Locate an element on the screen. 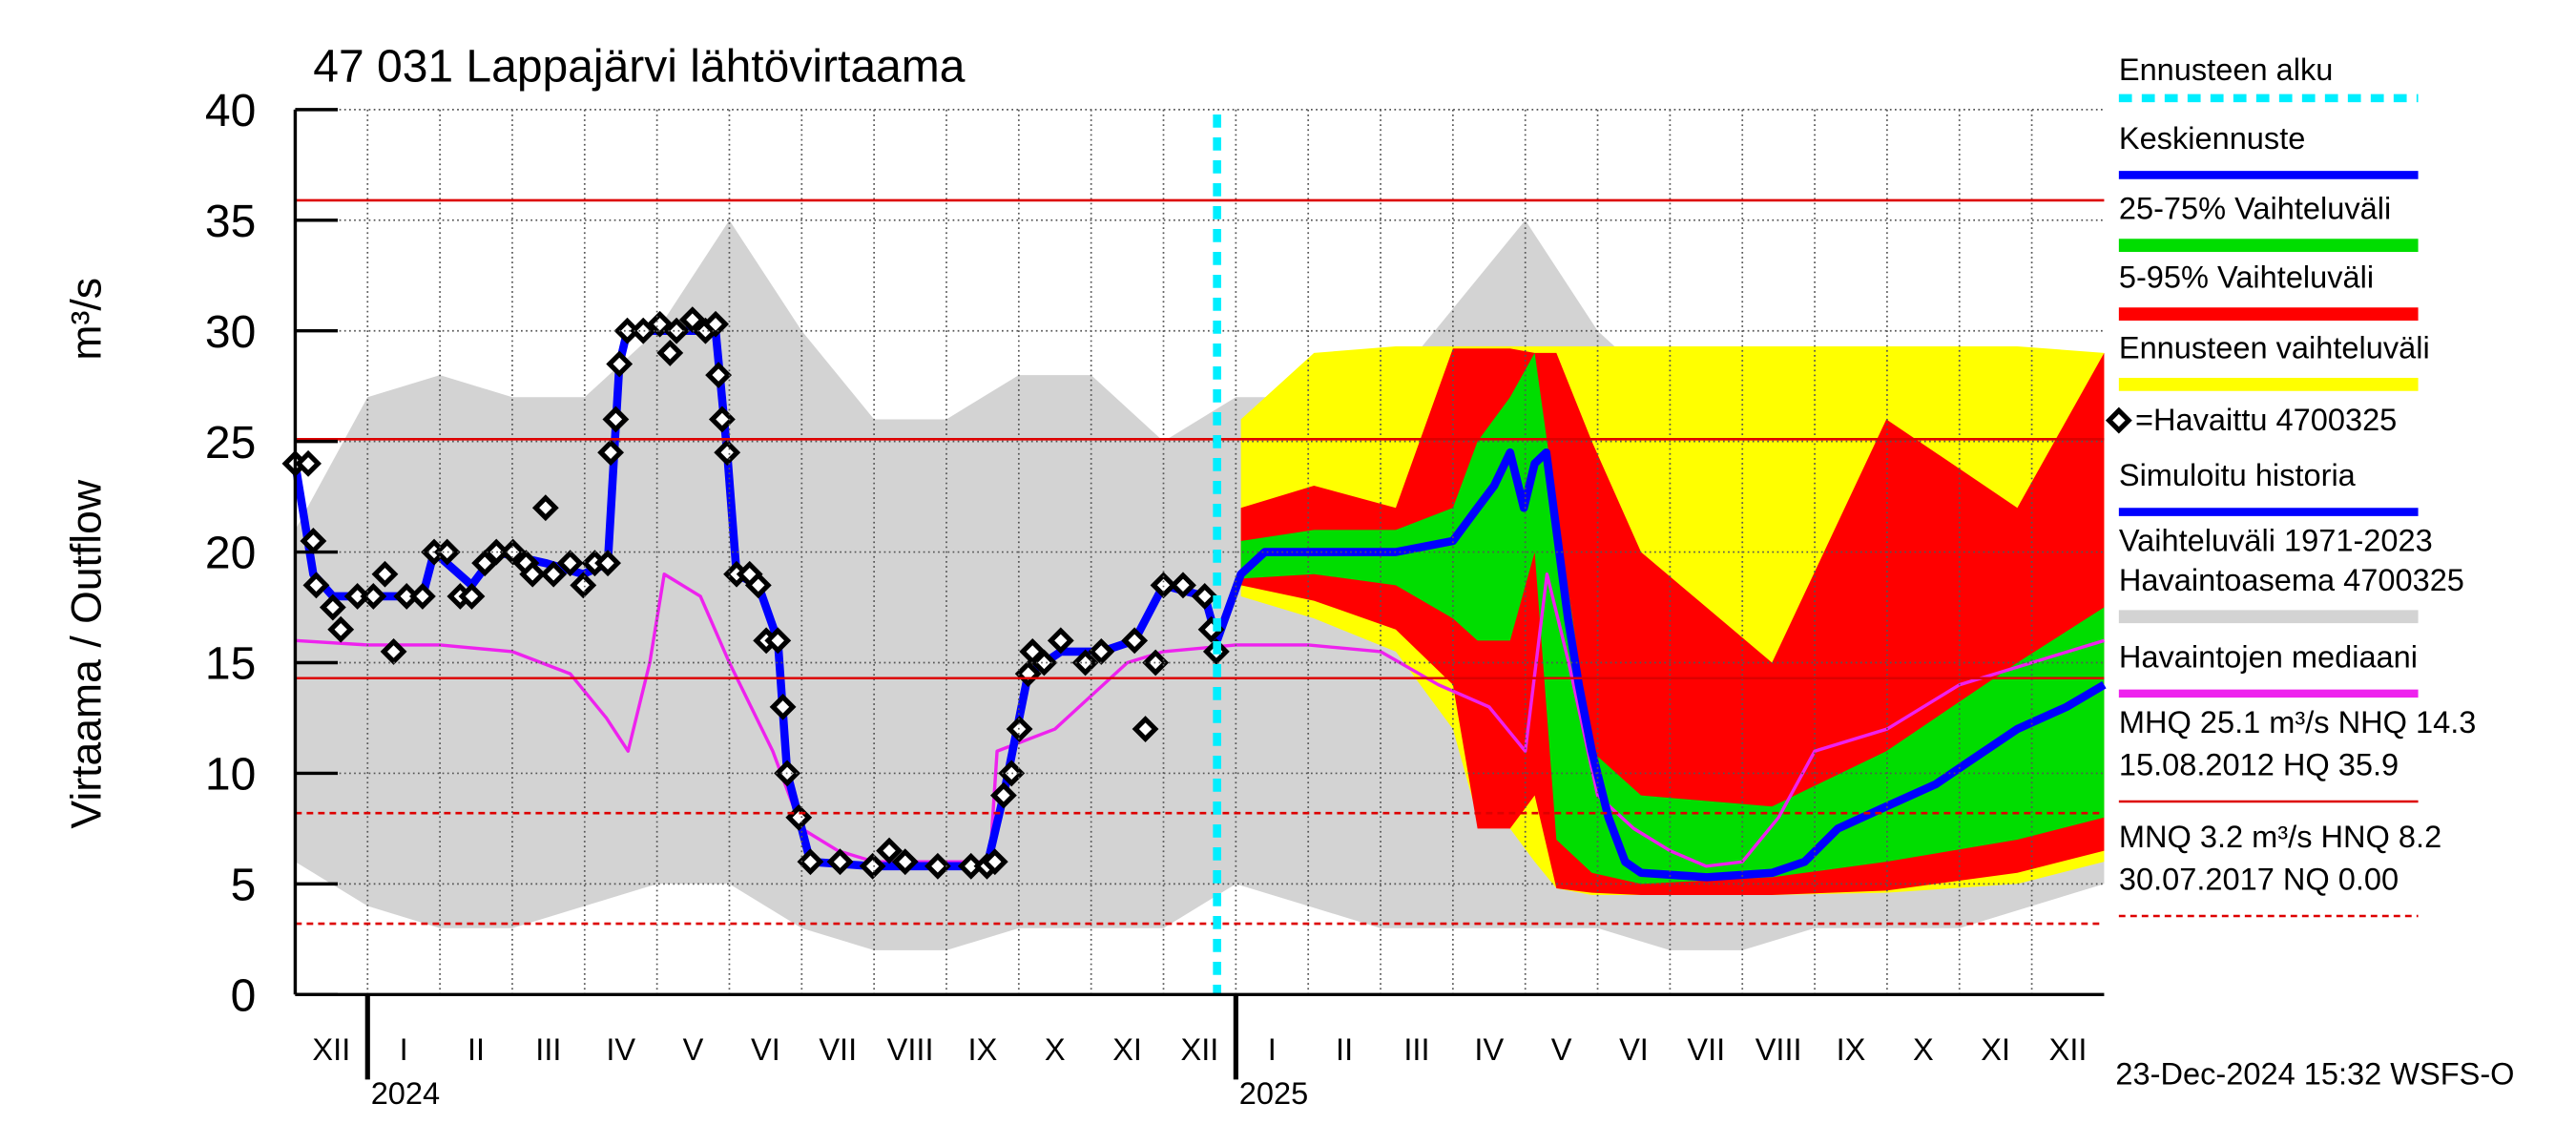  y-axis-label: Virtaama / Outflow is located at coordinates (86, 654).